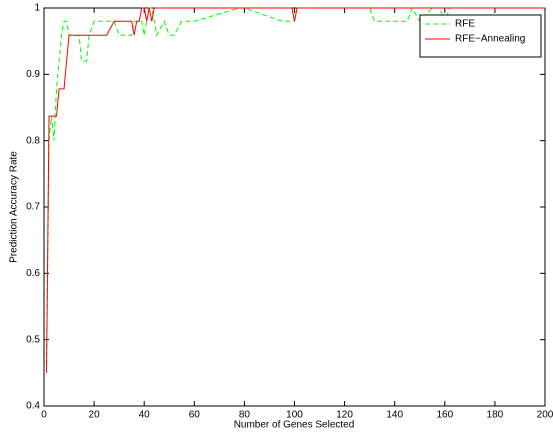  I want to click on x-tick-label: 80, so click(245, 415).